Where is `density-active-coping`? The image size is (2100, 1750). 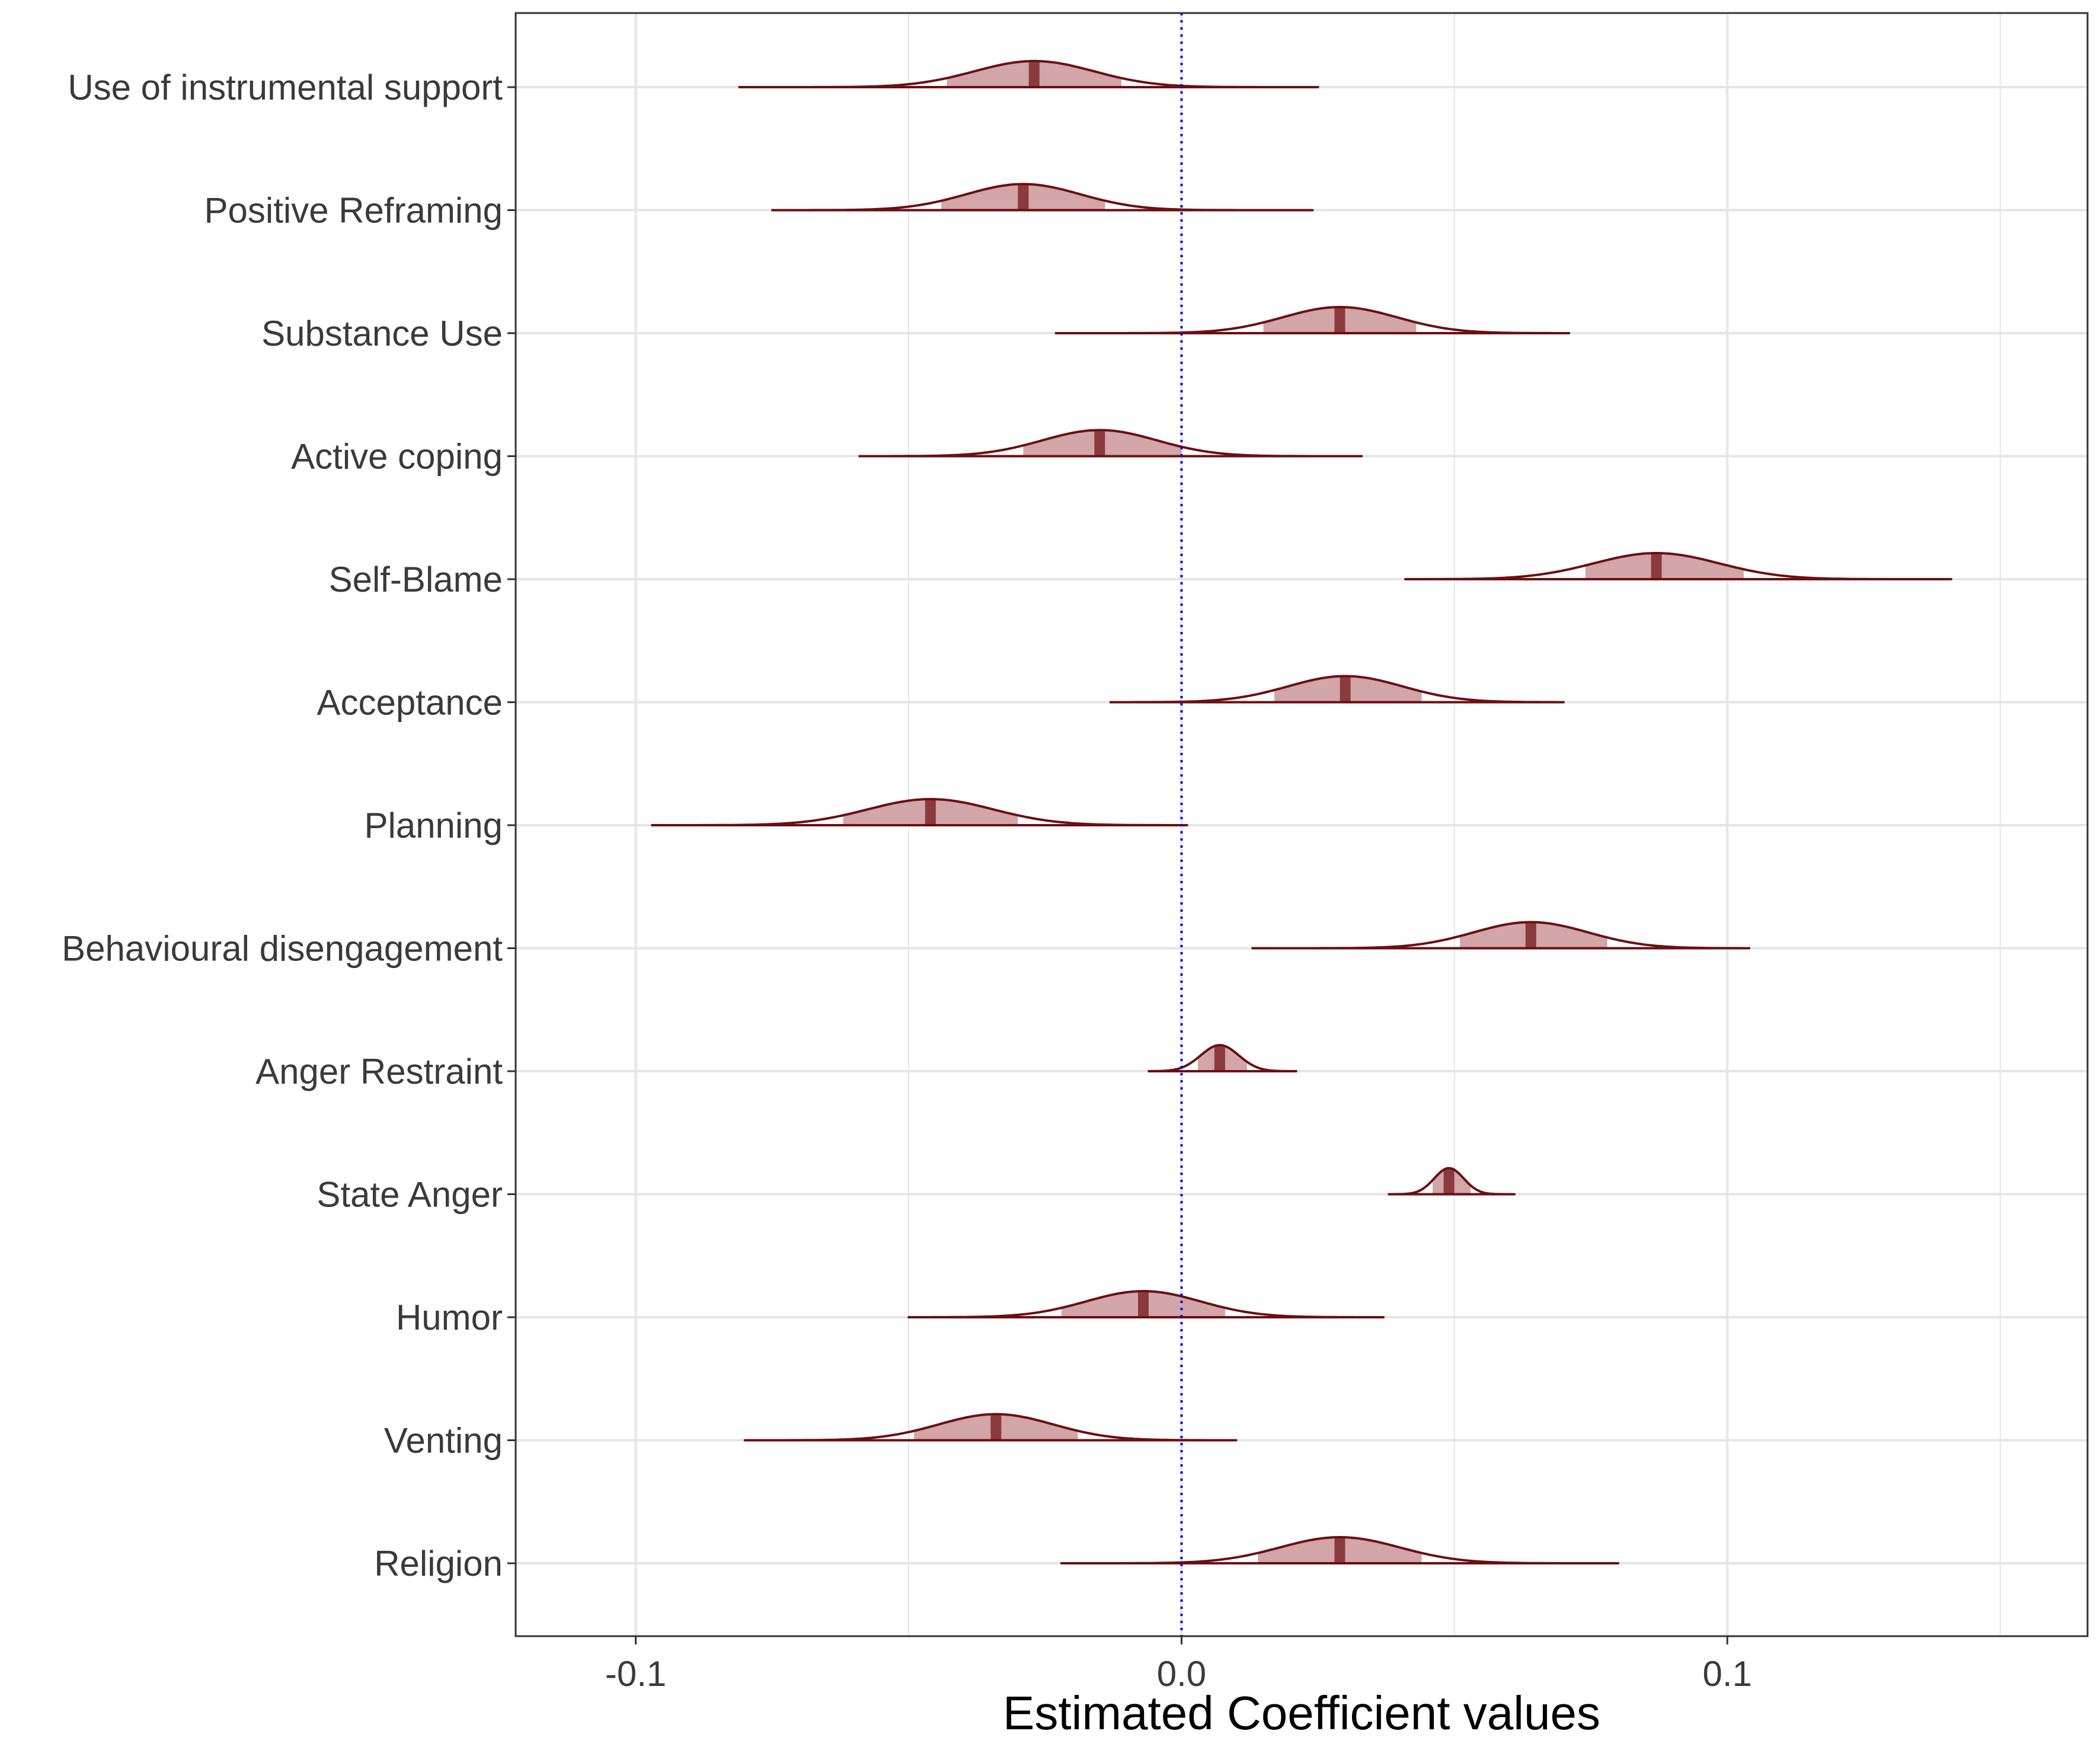
density-active-coping is located at coordinates (1110, 444).